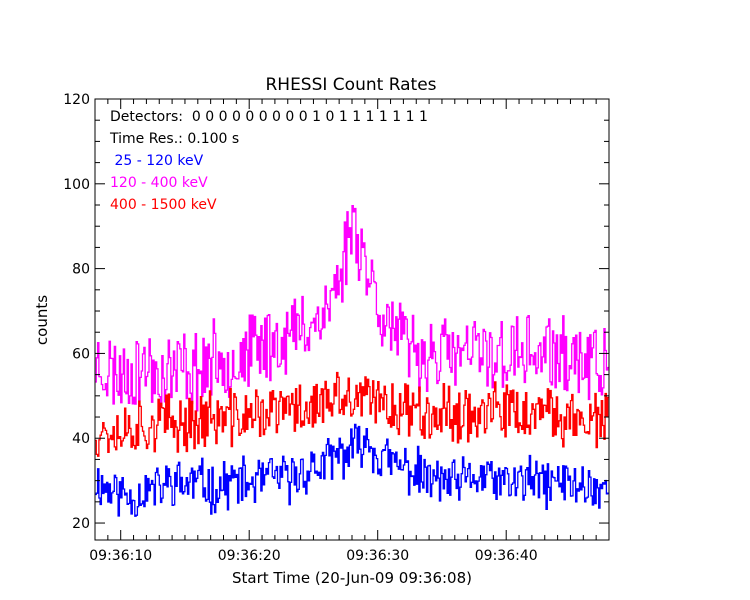 This screenshot has height=600, width=750. I want to click on y-tick-label: 80, so click(81, 270).